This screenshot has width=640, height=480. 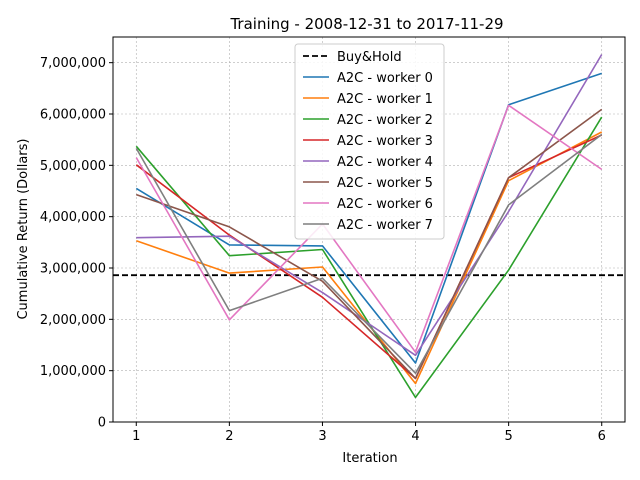 What do you see at coordinates (508, 436) in the screenshot?
I see `x-tick-label: 5` at bounding box center [508, 436].